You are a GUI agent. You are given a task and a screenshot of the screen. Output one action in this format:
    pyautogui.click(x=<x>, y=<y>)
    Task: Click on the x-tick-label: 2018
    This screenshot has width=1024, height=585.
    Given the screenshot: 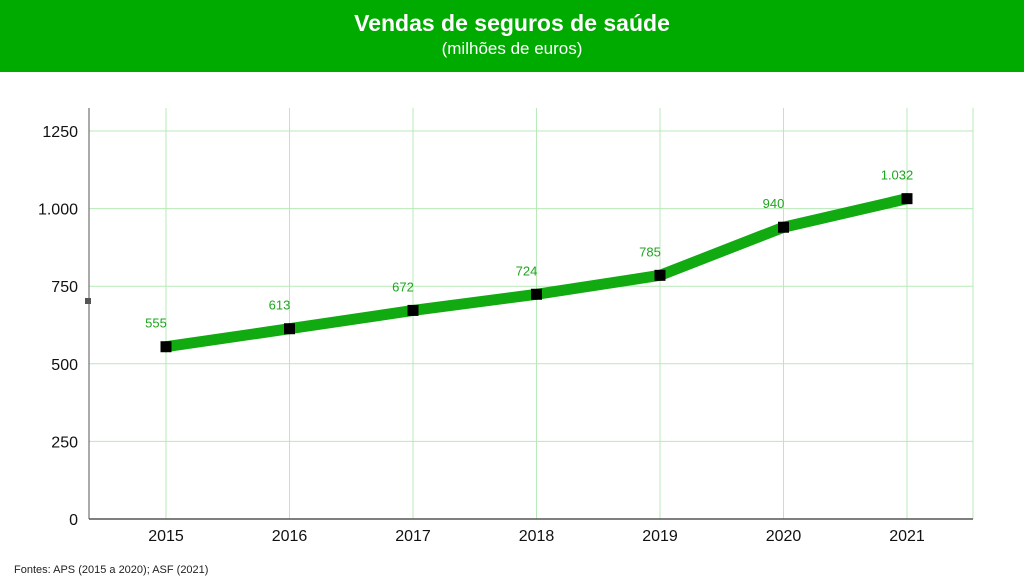 What is the action you would take?
    pyautogui.click(x=537, y=536)
    